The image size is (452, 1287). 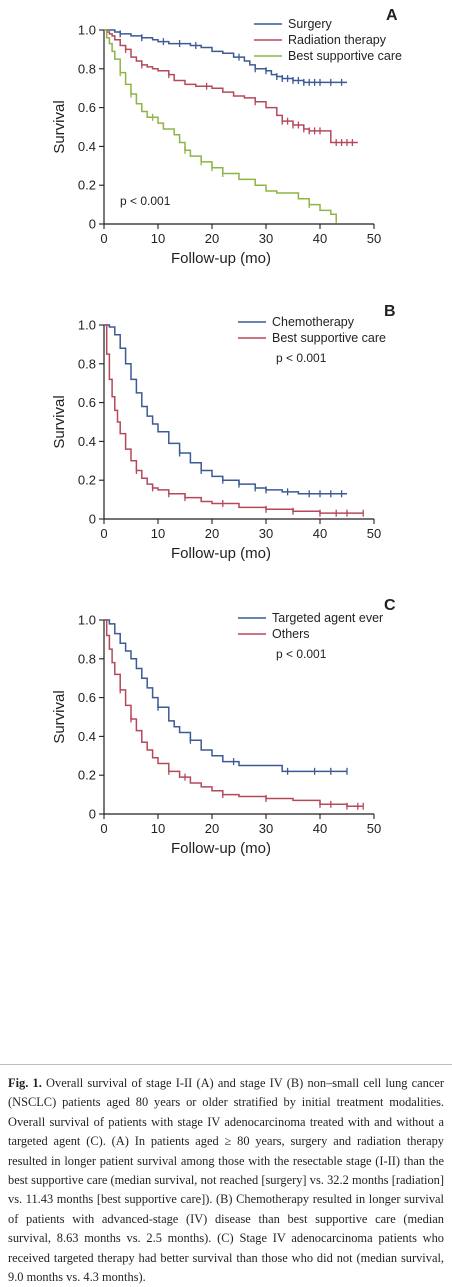 What do you see at coordinates (25, 1083) in the screenshot?
I see `caption-label: Fig. 1.` at bounding box center [25, 1083].